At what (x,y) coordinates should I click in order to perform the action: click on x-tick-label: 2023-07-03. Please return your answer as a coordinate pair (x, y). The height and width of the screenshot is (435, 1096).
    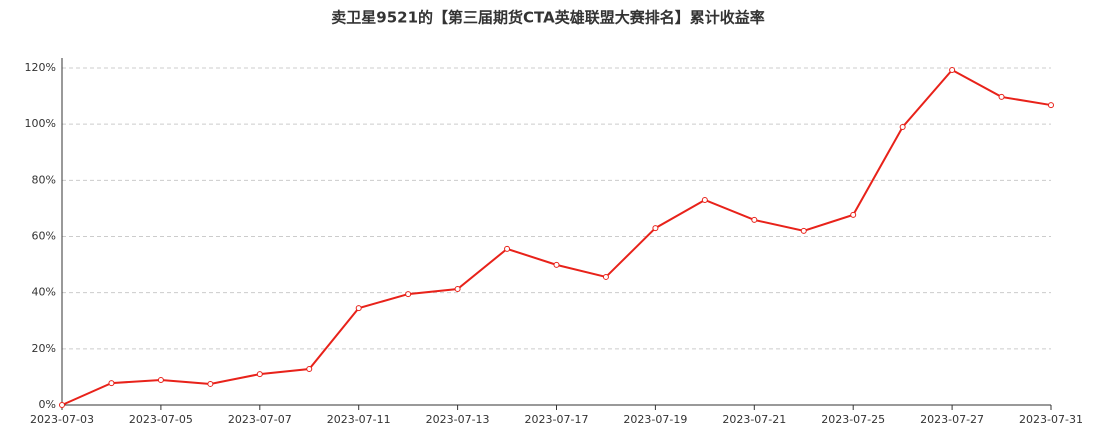
    Looking at the image, I should click on (62, 419).